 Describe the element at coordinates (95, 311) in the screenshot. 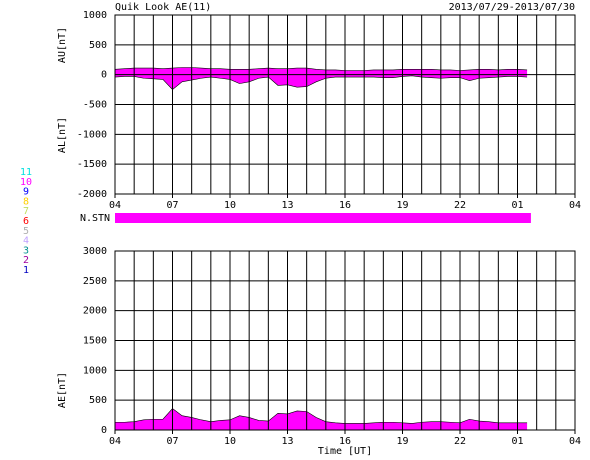

I see `y-tick-label: 2000` at that location.